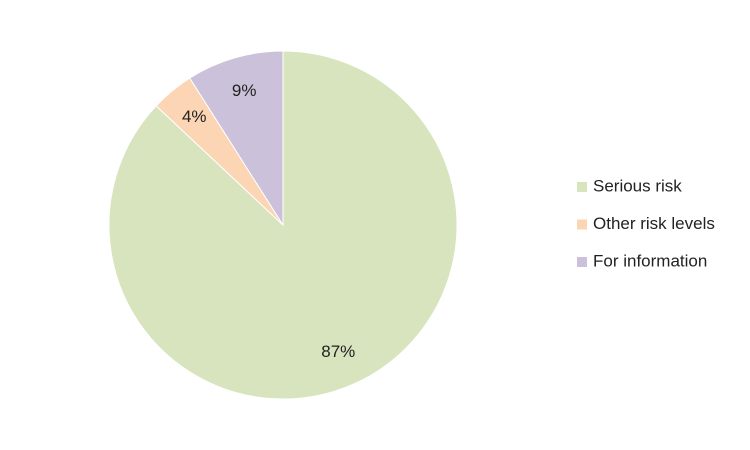 This screenshot has height=450, width=750. What do you see at coordinates (637, 185) in the screenshot?
I see `legend-label: Serious risk` at bounding box center [637, 185].